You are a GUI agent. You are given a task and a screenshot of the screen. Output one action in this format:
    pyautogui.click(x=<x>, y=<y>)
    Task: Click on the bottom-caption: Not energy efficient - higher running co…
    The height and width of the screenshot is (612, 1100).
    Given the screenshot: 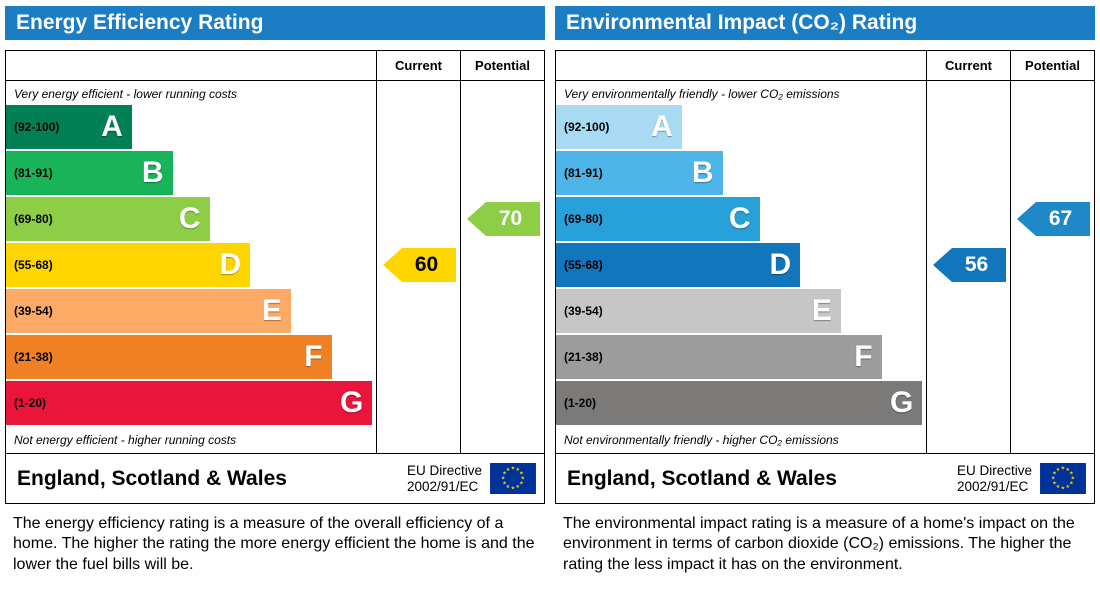 What is the action you would take?
    pyautogui.click(x=125, y=440)
    